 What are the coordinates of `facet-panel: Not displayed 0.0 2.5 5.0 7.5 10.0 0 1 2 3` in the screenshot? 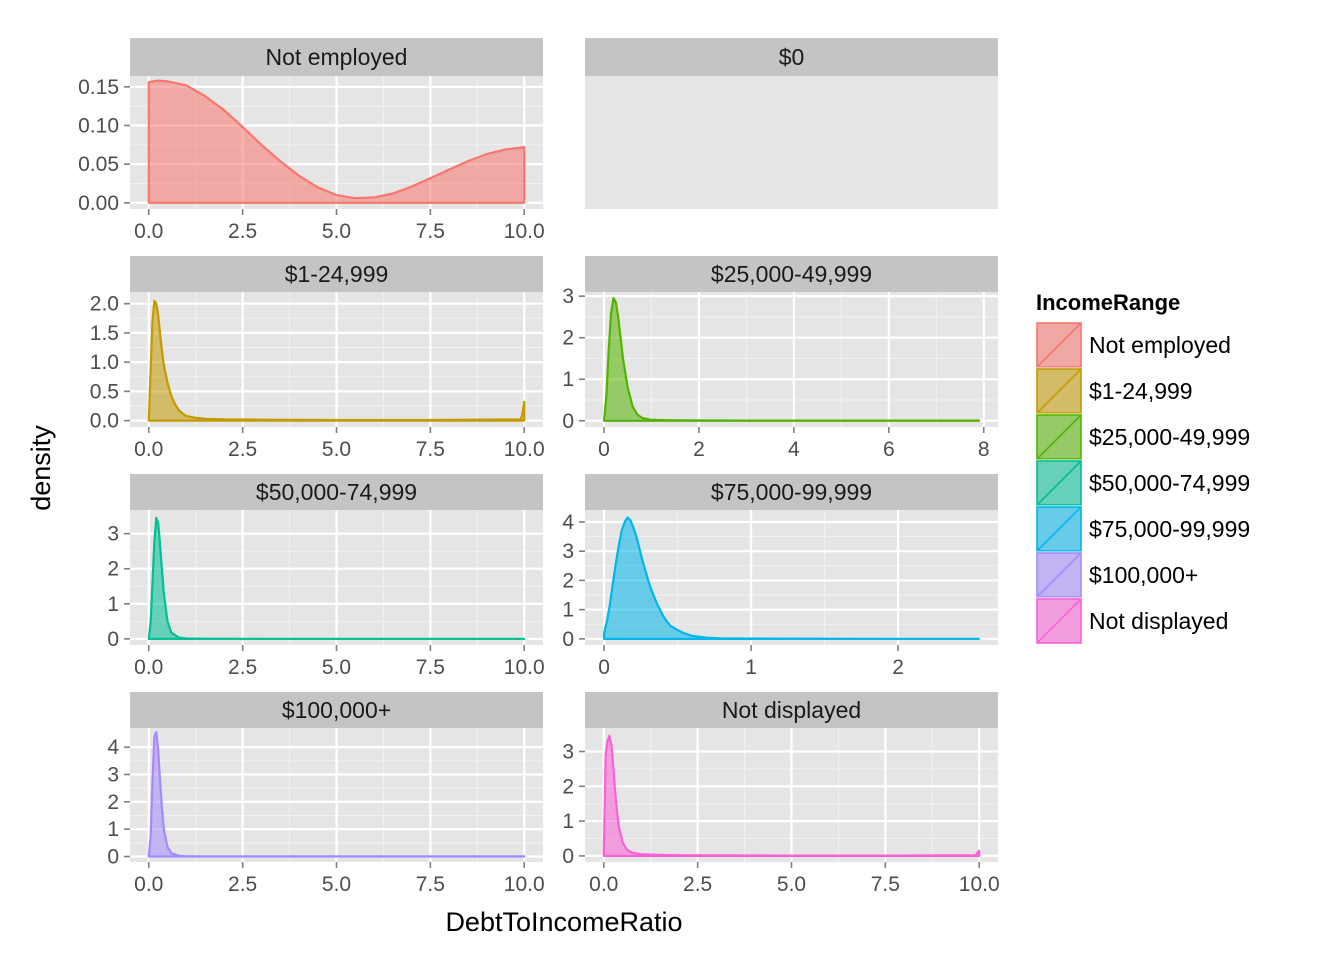 It's located at (781, 794).